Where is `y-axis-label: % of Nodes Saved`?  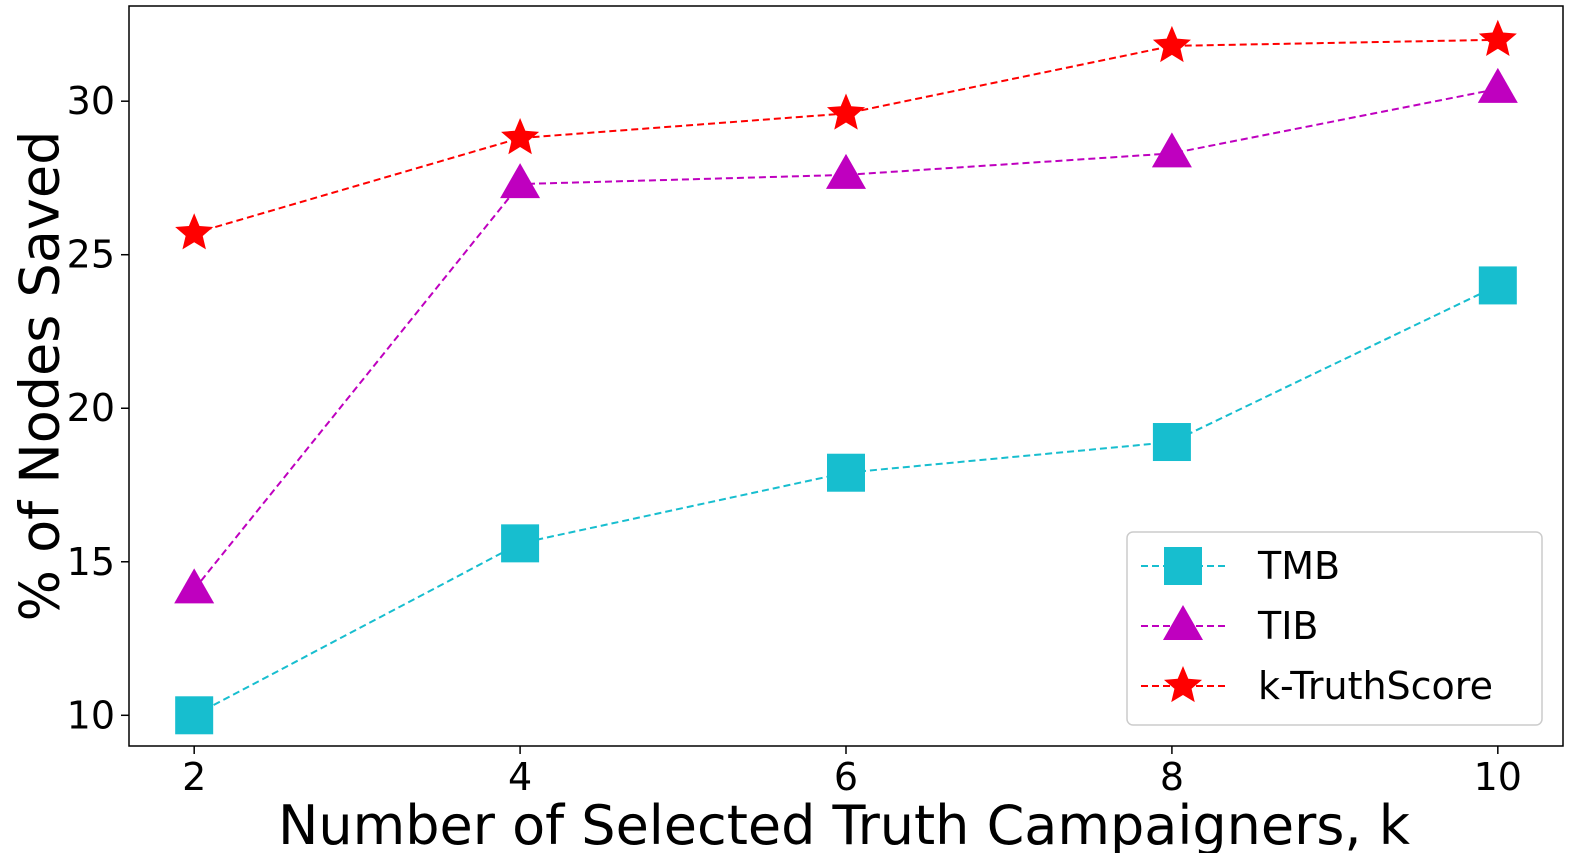
y-axis-label: % of Nodes Saved is located at coordinates (40, 376).